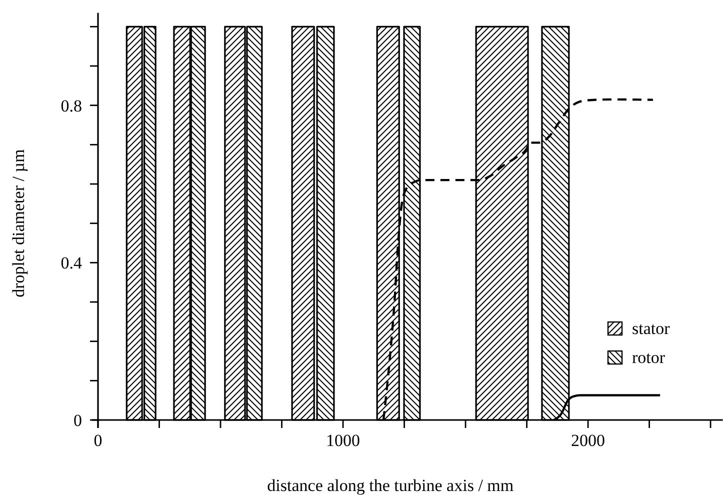  What do you see at coordinates (71, 106) in the screenshot?
I see `y-tick-label: 0.8` at bounding box center [71, 106].